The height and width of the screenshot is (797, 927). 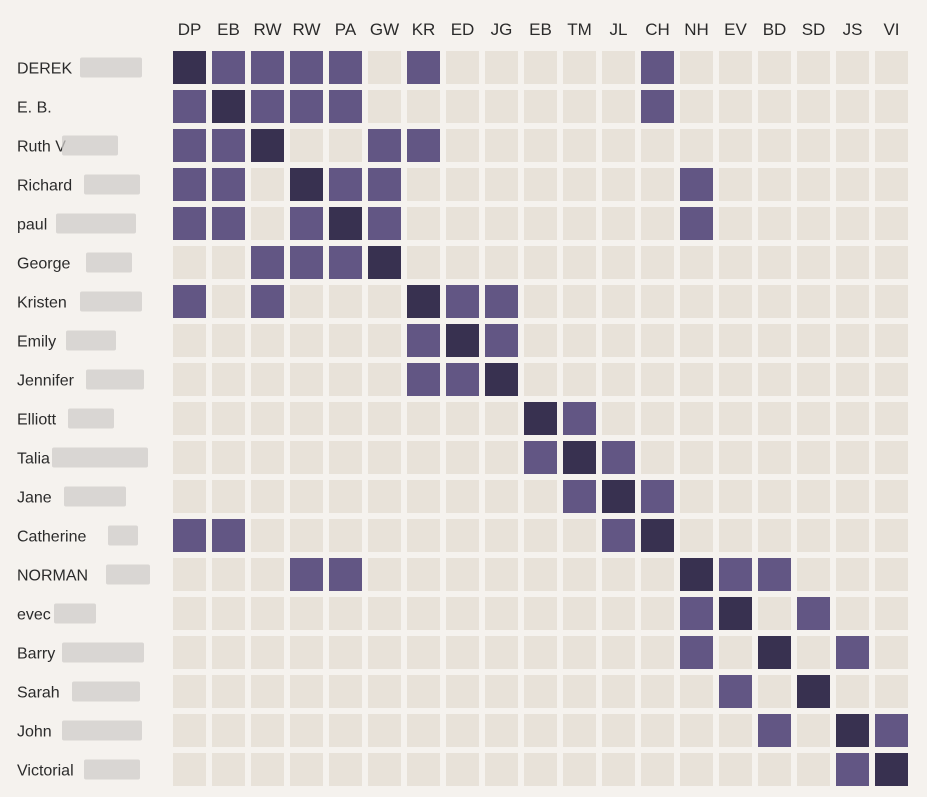 I want to click on column-label: JS, so click(x=853, y=29).